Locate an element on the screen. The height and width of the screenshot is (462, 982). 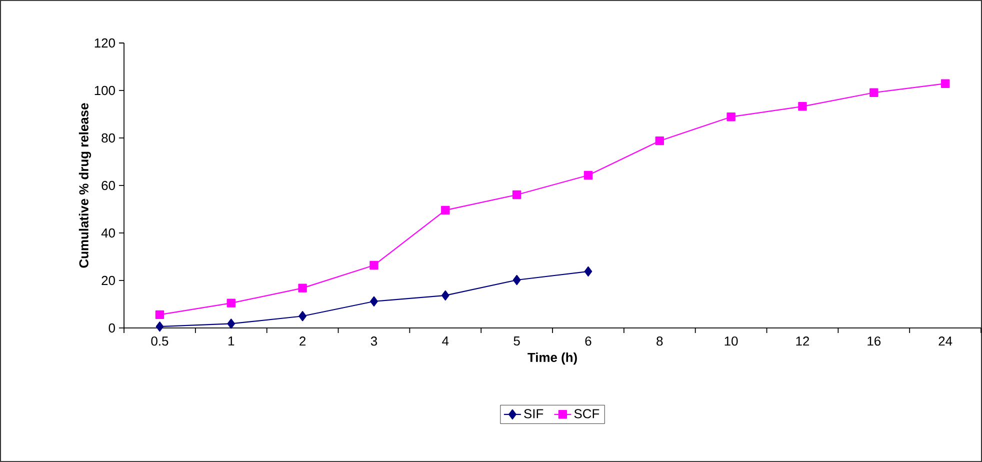
x-tick-label: 24 is located at coordinates (945, 341).